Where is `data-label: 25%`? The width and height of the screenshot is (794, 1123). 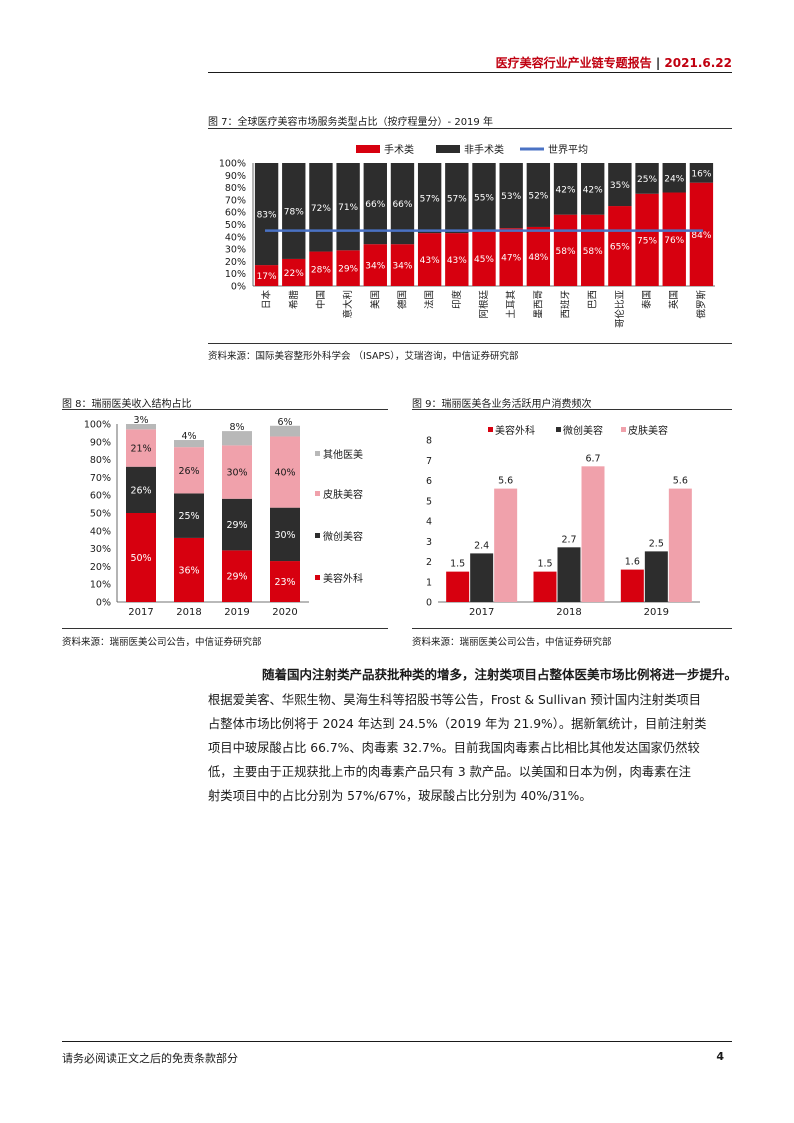 data-label: 25% is located at coordinates (188, 516).